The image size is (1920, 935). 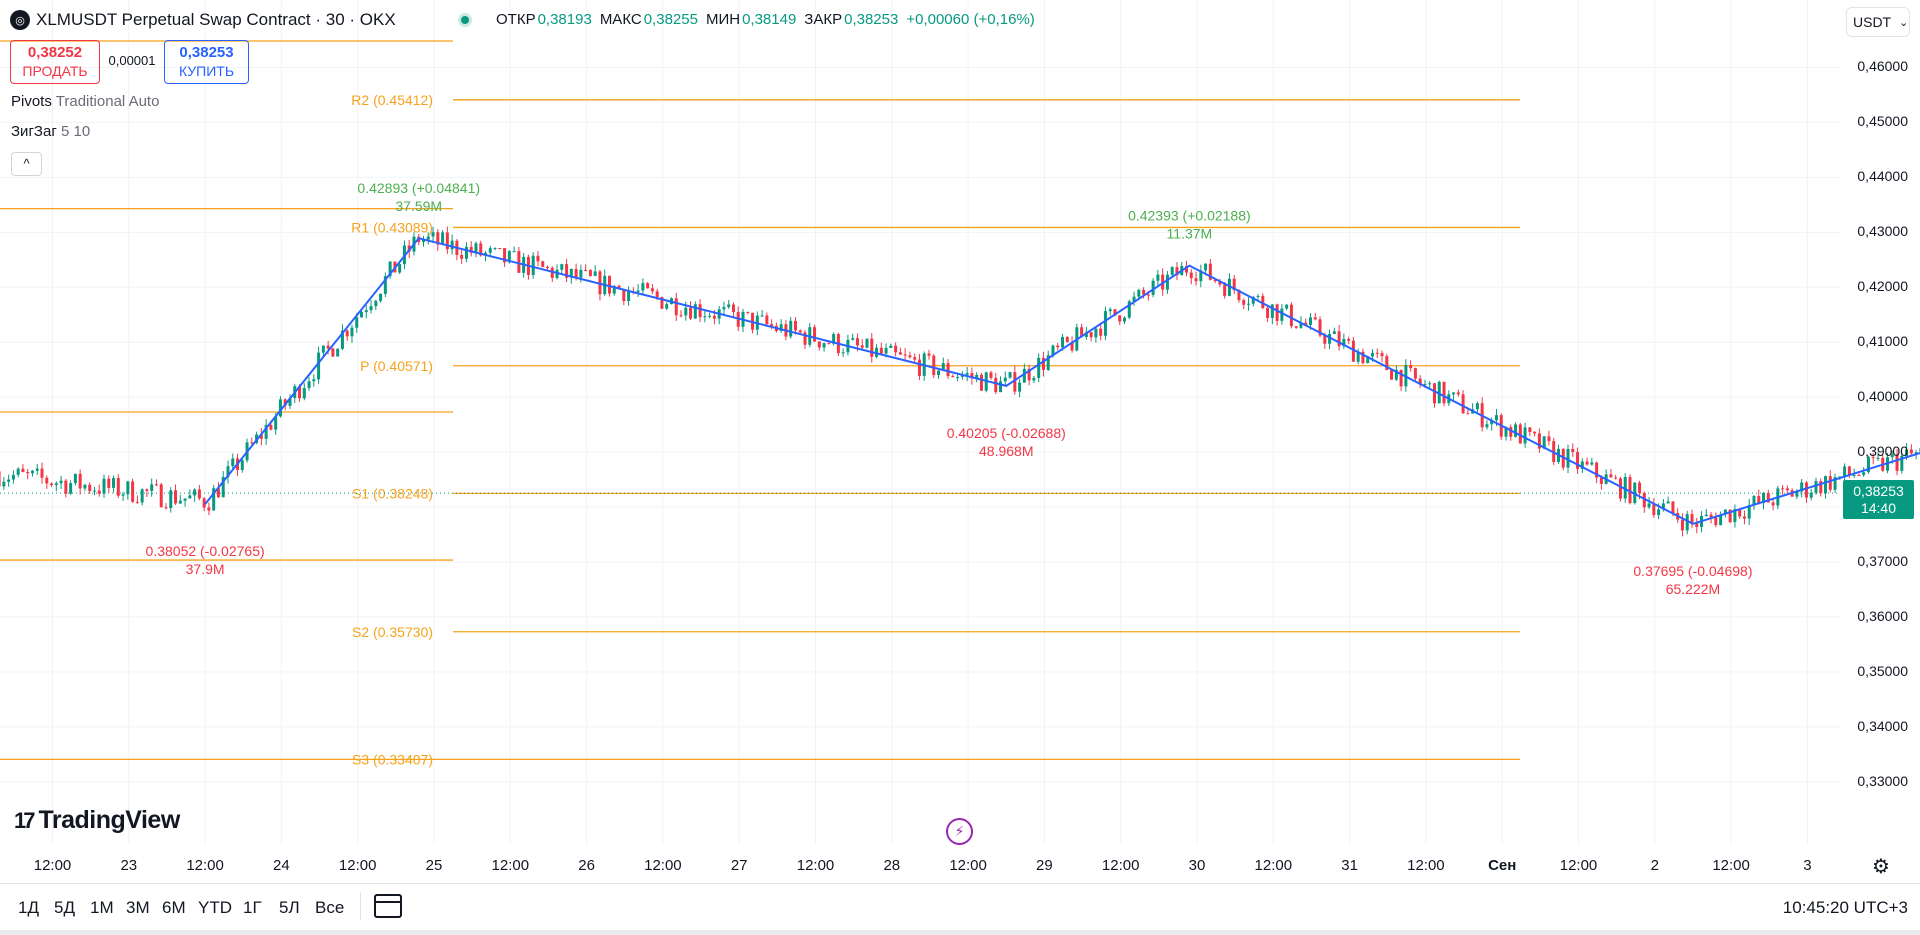 What do you see at coordinates (1006, 433) in the screenshot?
I see `zigzag-label-price: 0.40205 (-0.02688)` at bounding box center [1006, 433].